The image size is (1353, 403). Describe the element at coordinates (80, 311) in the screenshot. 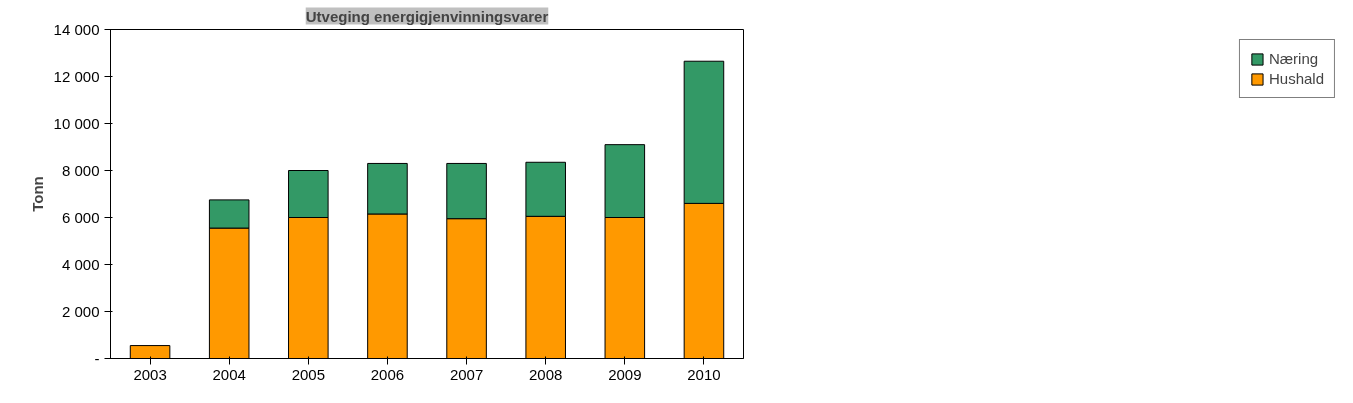

I see `y-tick-label: 2 000` at that location.